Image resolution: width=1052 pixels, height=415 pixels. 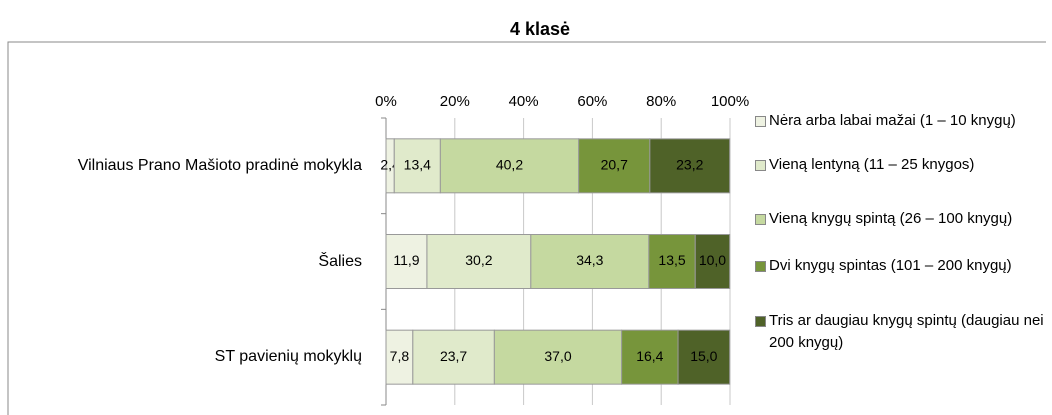 I want to click on data-label: 16,4, so click(x=649, y=356).